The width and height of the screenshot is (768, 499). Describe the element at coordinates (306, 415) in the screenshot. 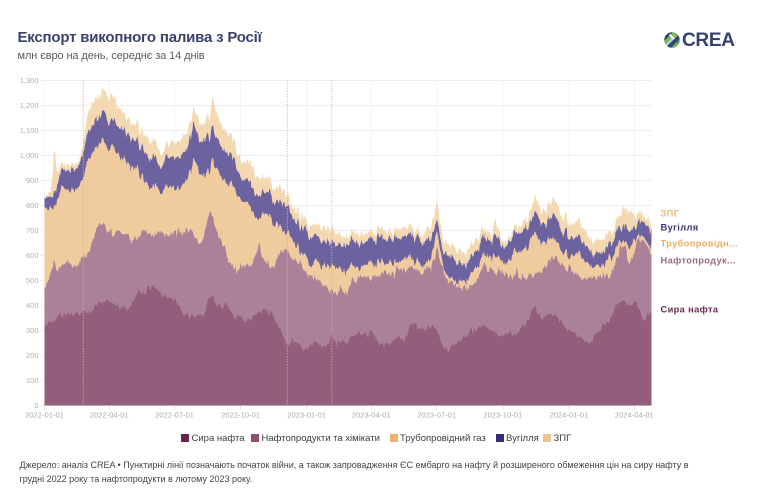

I see `svg-text: 2023-01-01` at that location.